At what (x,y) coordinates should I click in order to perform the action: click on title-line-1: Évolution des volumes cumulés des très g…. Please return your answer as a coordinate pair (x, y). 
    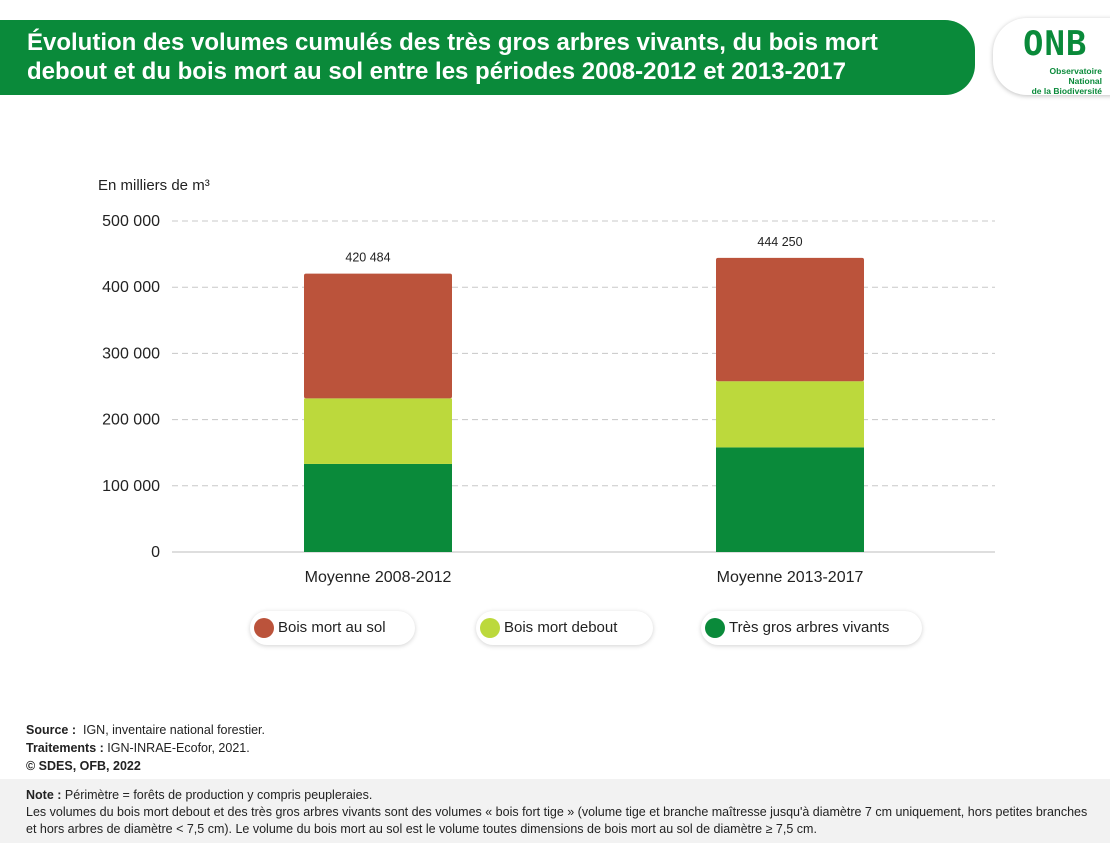
    Looking at the image, I should click on (452, 42).